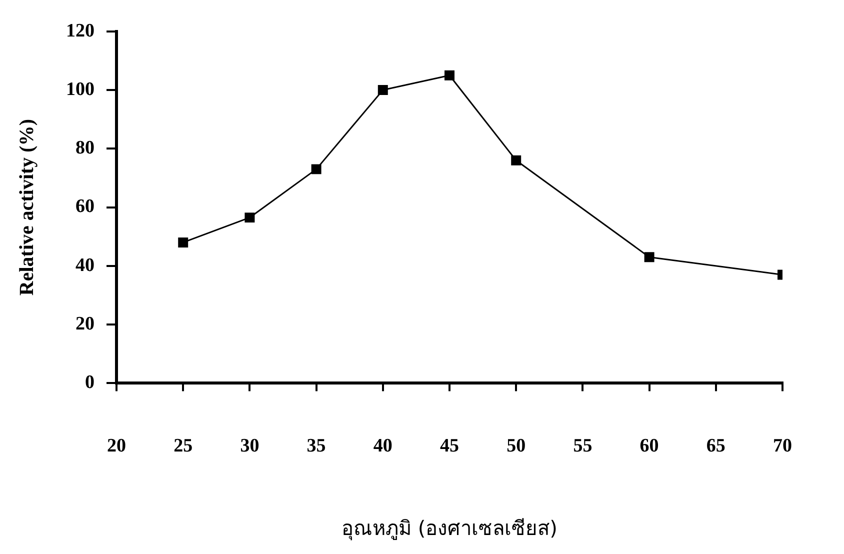 This screenshot has height=554, width=844. I want to click on x-tick-label: 60, so click(649, 446).